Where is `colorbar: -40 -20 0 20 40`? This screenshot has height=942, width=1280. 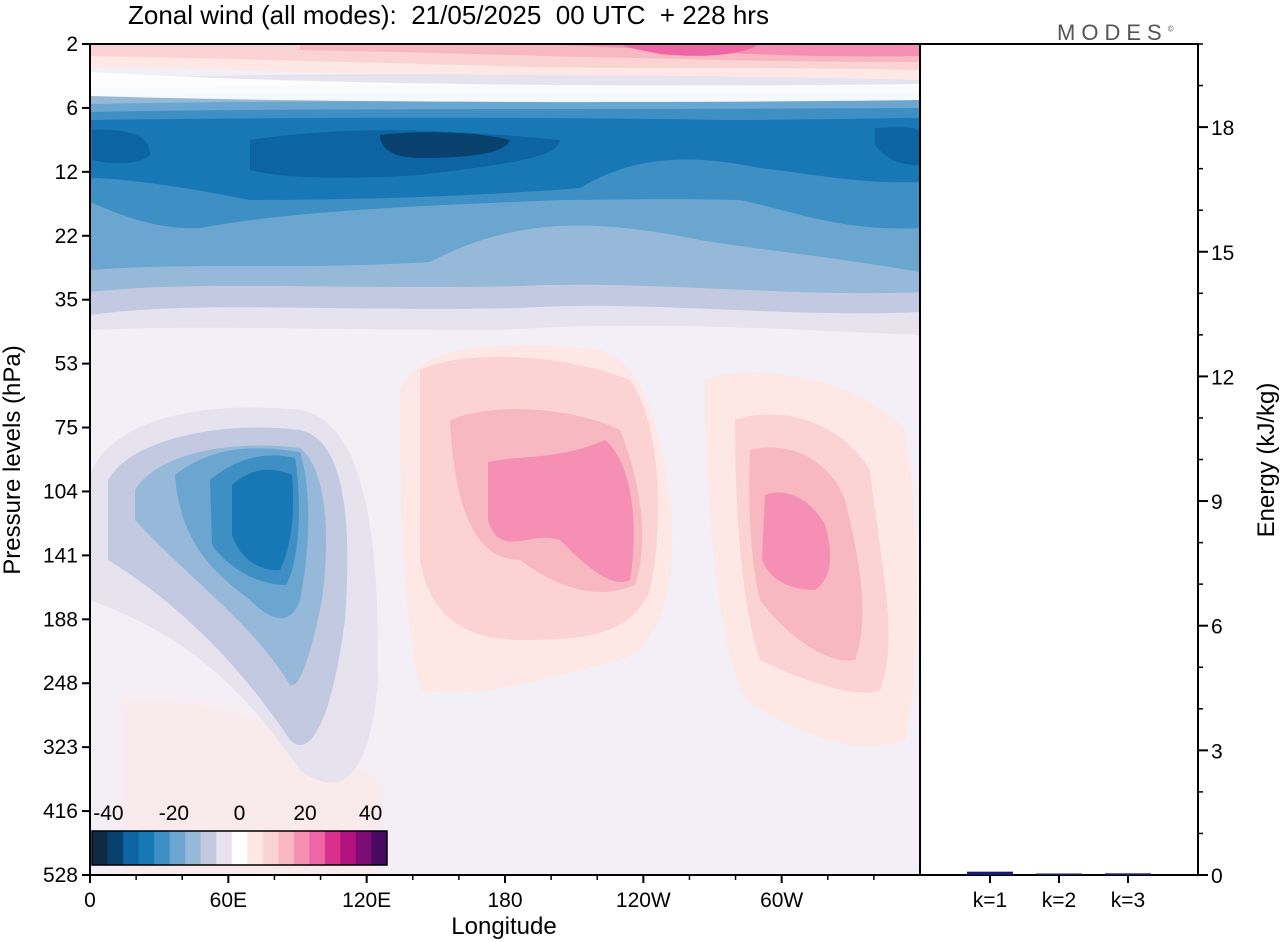 colorbar: -40 -20 0 20 40 is located at coordinates (239, 834).